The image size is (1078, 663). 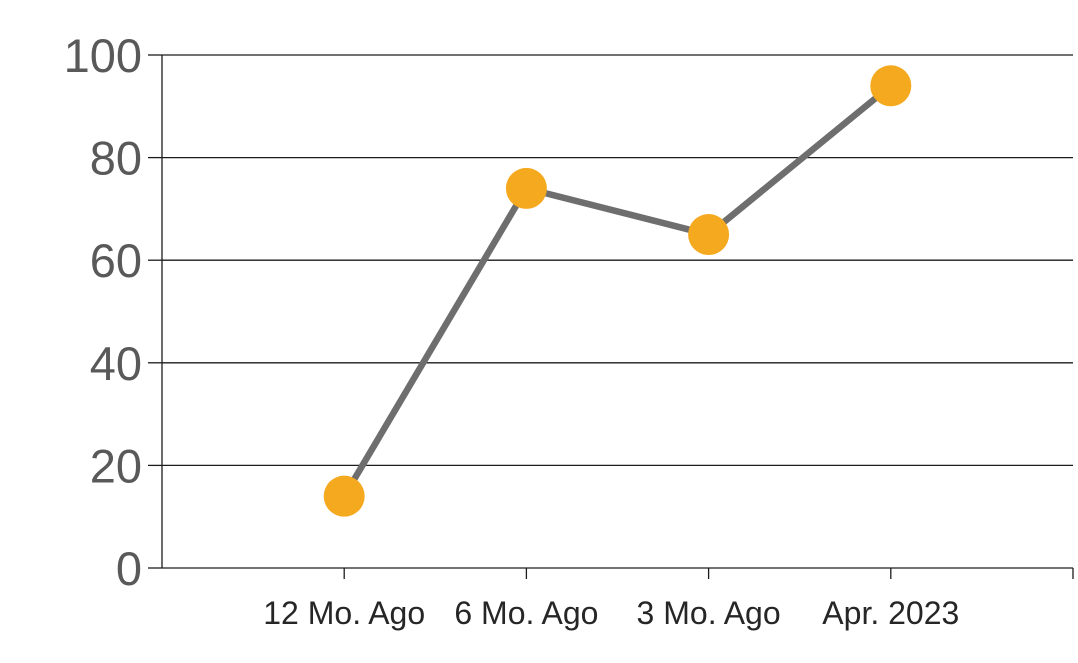 What do you see at coordinates (129, 568) in the screenshot?
I see `y-tick-label: 0` at bounding box center [129, 568].